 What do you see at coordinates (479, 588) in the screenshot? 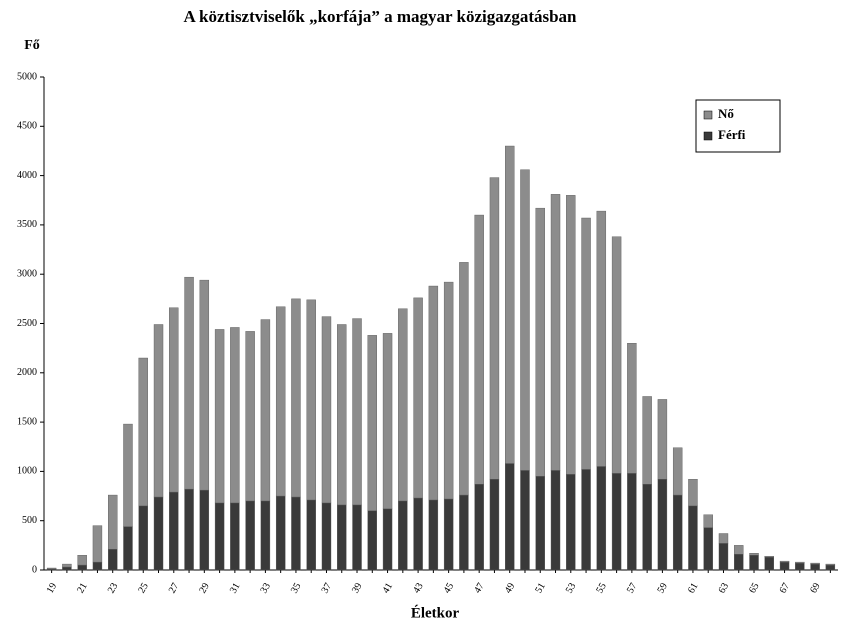
I see `x-tick-label: 47` at bounding box center [479, 588].